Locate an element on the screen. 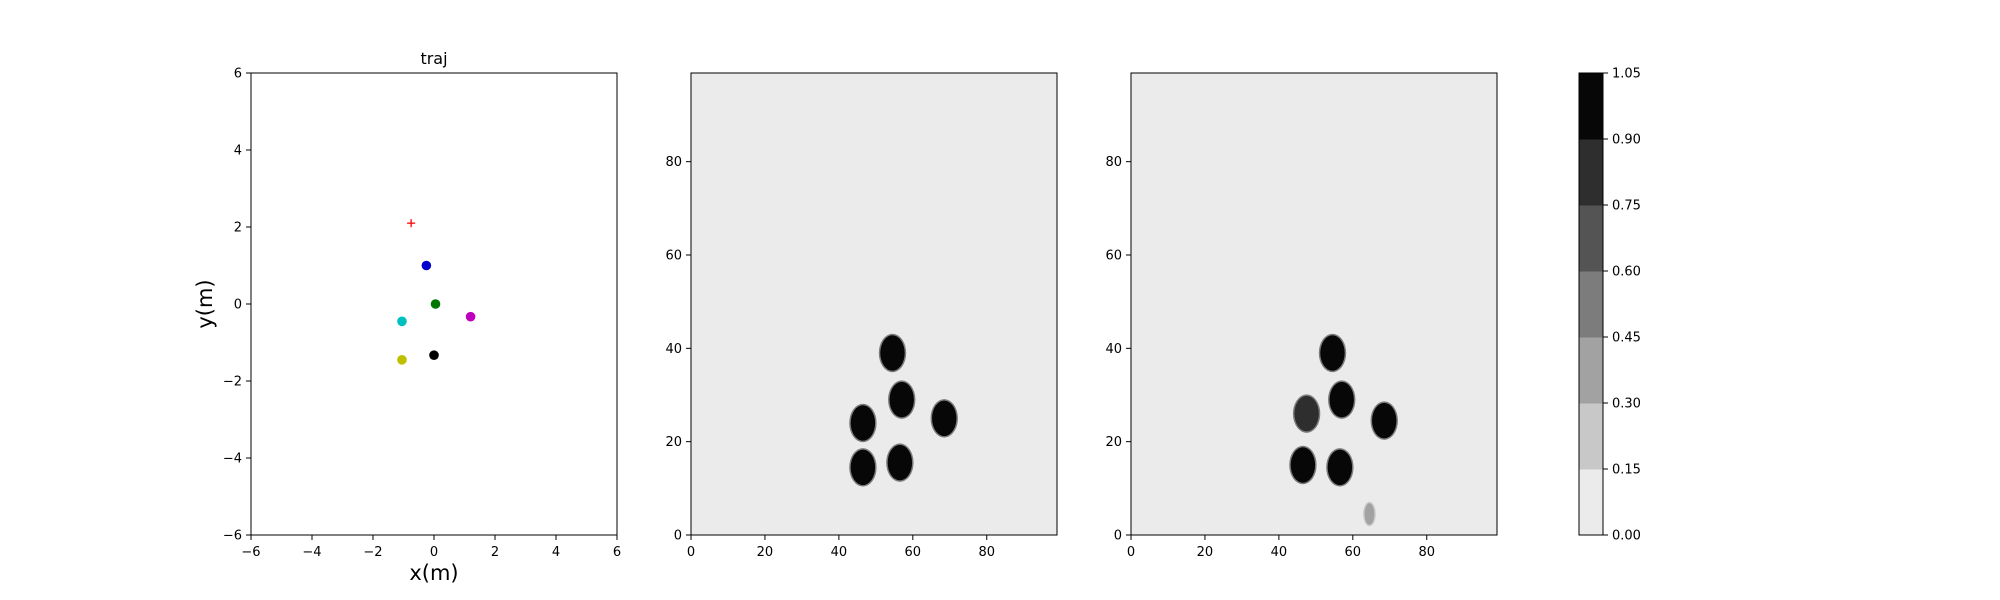 The width and height of the screenshot is (2000, 600). heatmap-2-blobs is located at coordinates (1343, 430).